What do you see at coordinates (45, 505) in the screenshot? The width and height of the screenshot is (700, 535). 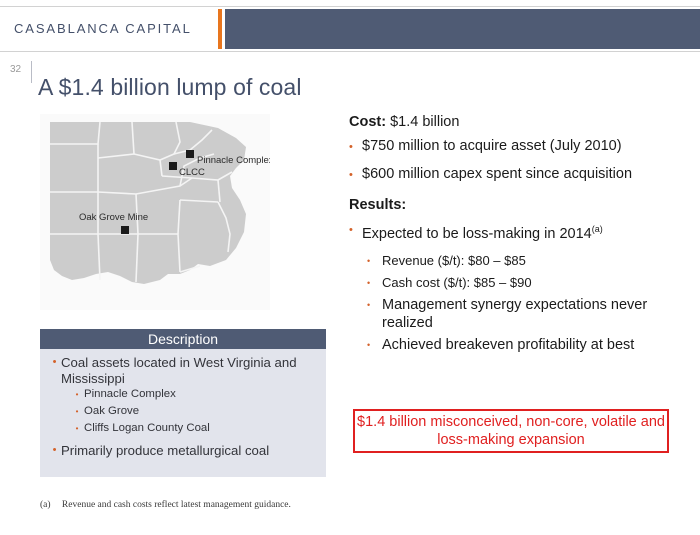 I see `footnote-marker: (a)` at bounding box center [45, 505].